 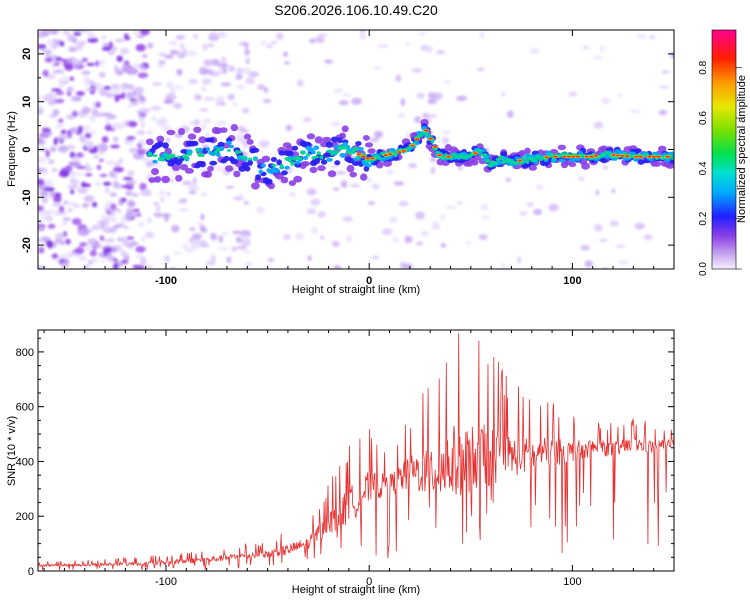 What do you see at coordinates (25, 408) in the screenshot?
I see `y-tick-label: 600` at bounding box center [25, 408].